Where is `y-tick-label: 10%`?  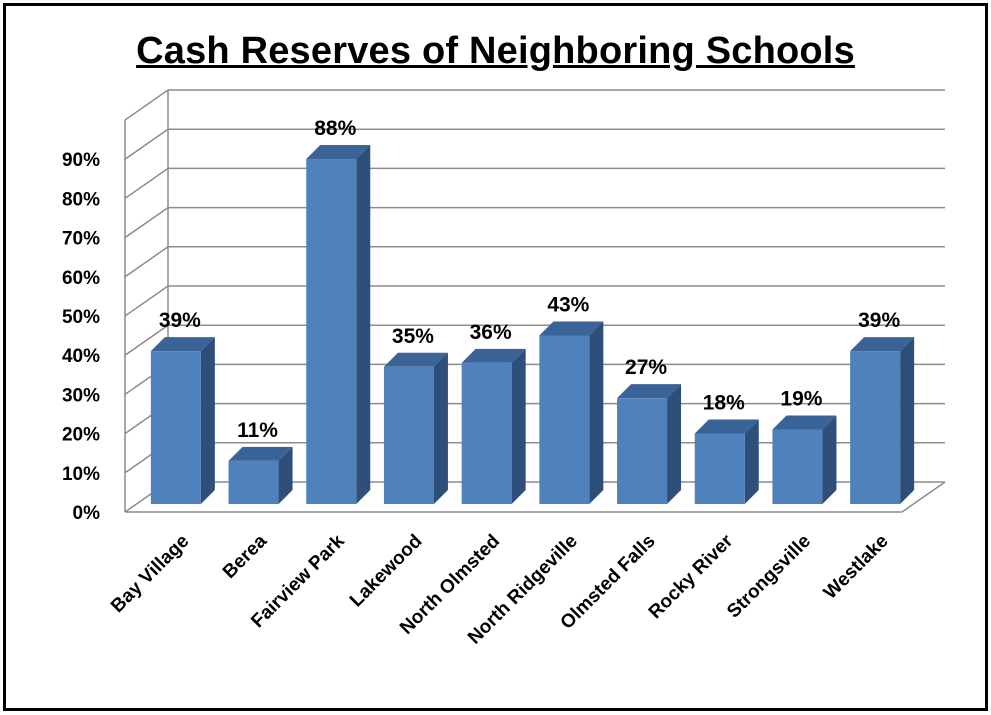 y-tick-label: 10% is located at coordinates (81, 474).